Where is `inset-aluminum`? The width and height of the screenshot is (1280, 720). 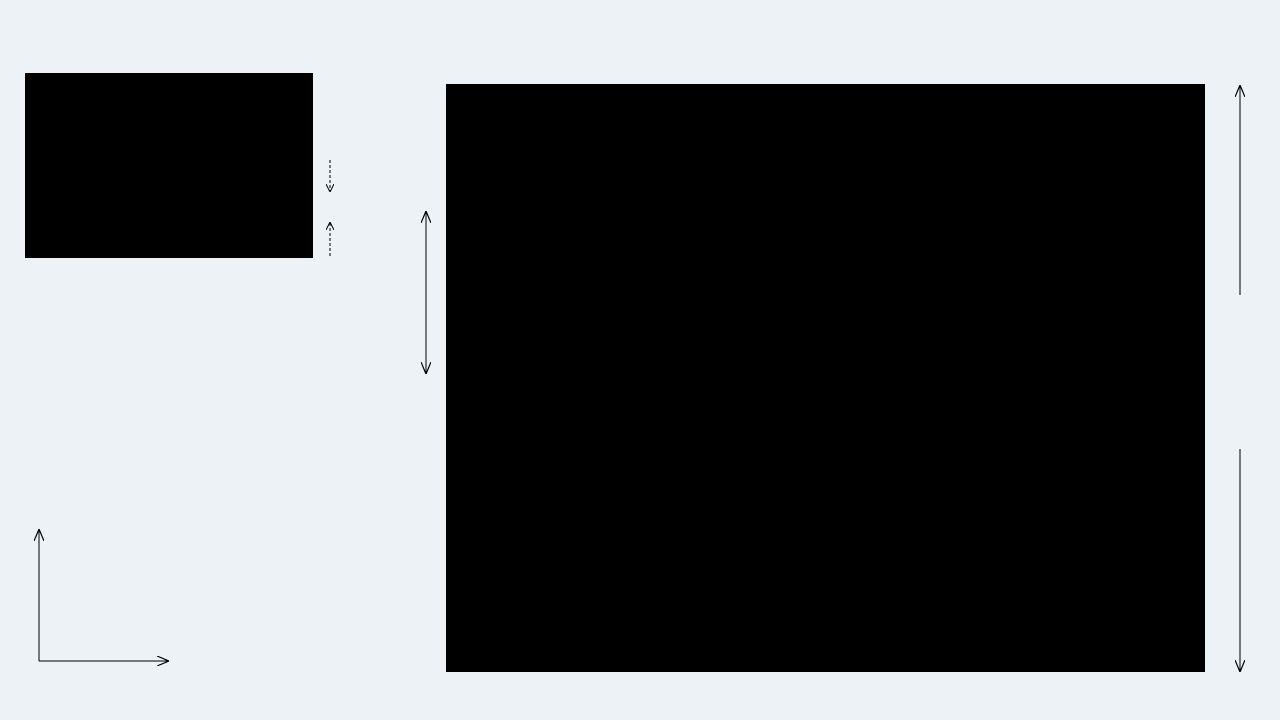
inset-aluminum is located at coordinates (169, 208).